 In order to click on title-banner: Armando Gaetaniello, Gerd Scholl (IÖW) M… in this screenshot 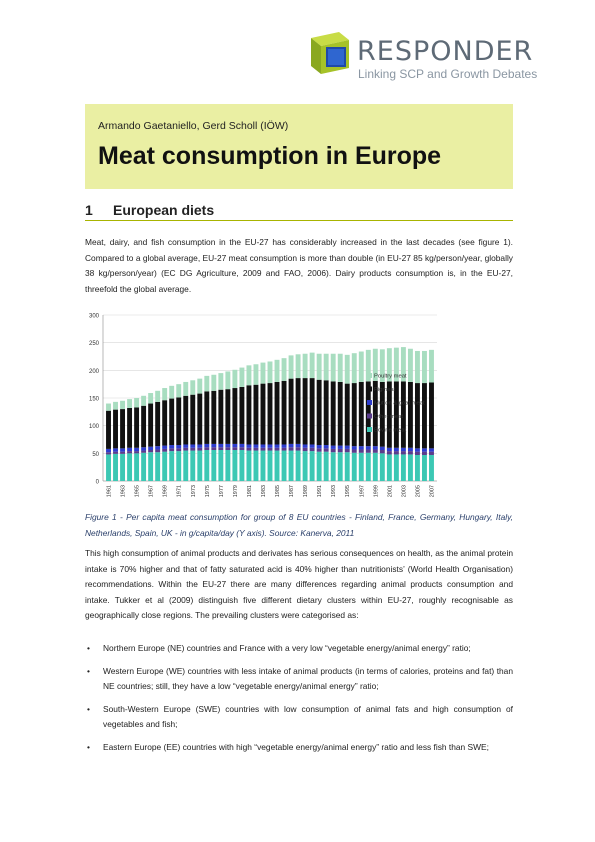, I will do `click(299, 146)`.